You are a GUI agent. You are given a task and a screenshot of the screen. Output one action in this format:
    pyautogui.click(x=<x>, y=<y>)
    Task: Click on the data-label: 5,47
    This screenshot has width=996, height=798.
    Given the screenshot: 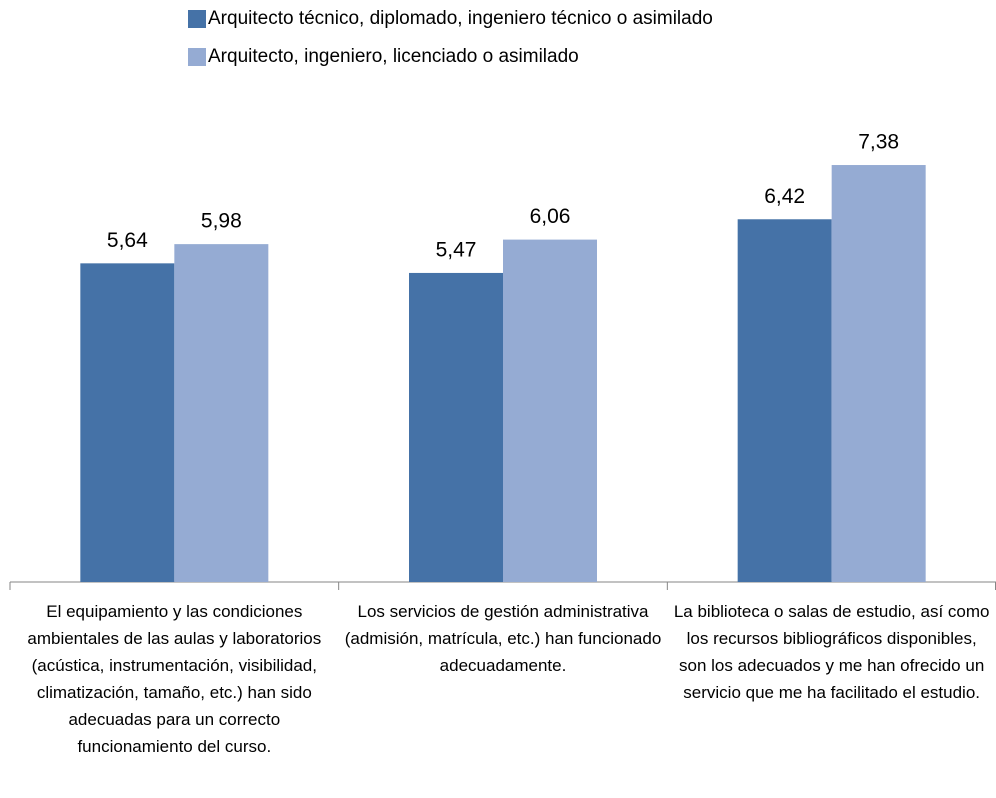 What is the action you would take?
    pyautogui.click(x=456, y=249)
    